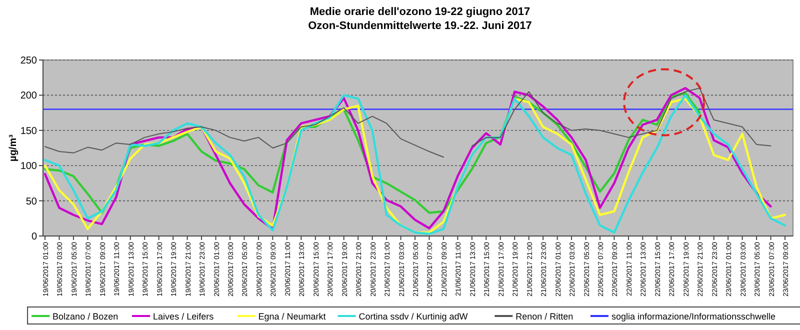 The height and width of the screenshot is (330, 800). What do you see at coordinates (85, 317) in the screenshot?
I see `legend-label: Bolzano / Bozen` at bounding box center [85, 317].